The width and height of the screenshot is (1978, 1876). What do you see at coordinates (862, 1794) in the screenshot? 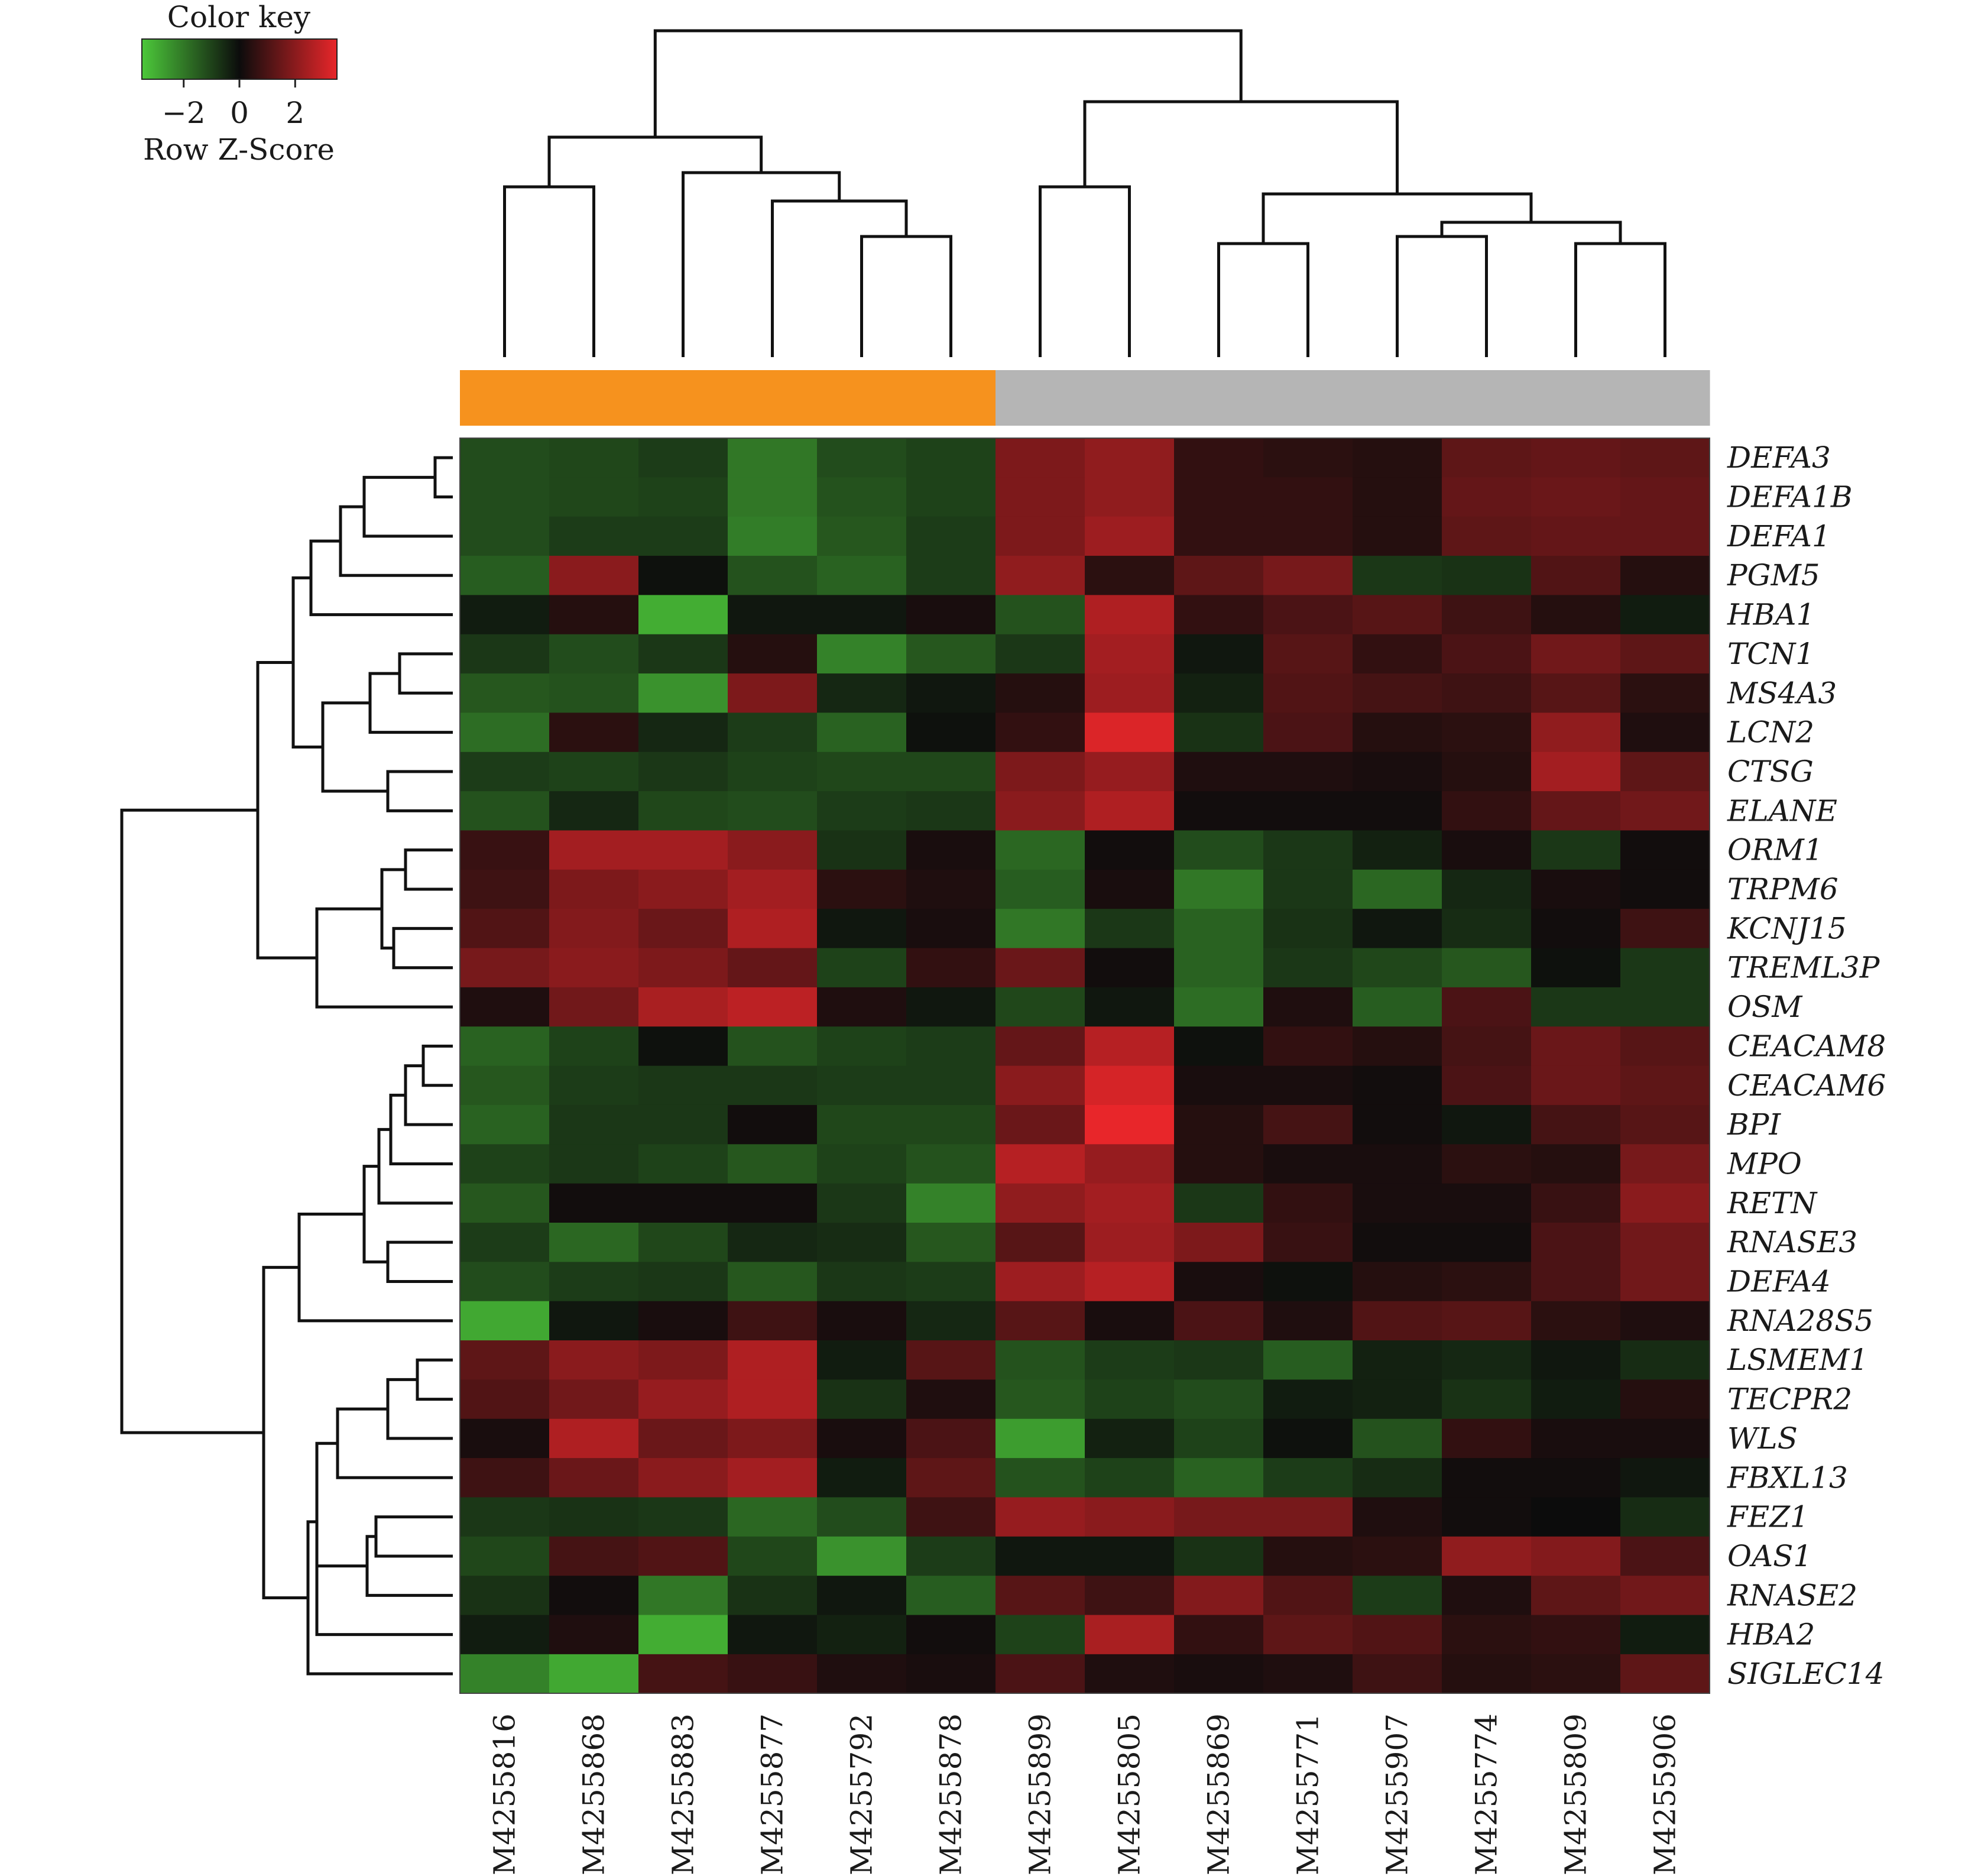
I see `column-label: GSM4255792` at bounding box center [862, 1794].